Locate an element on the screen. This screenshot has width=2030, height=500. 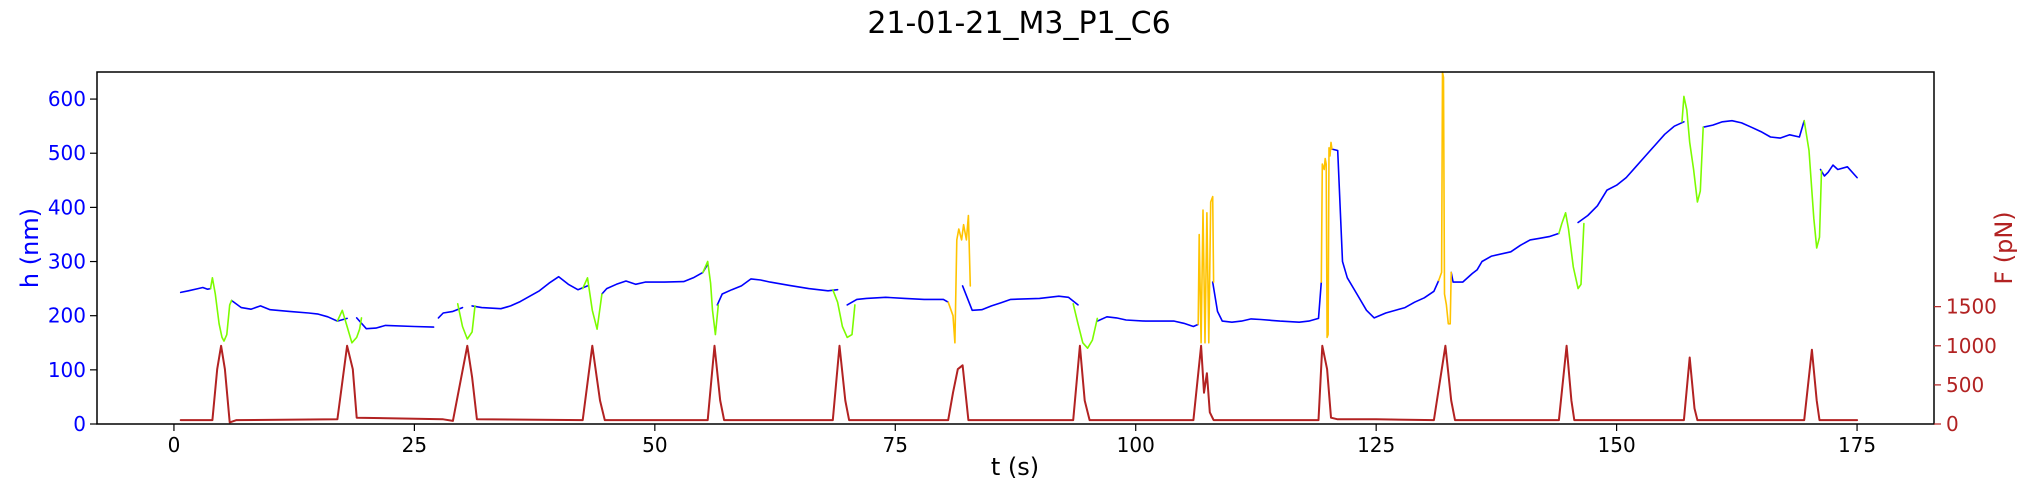
y-right-tick-label: 1000 is located at coordinates (1971, 346).